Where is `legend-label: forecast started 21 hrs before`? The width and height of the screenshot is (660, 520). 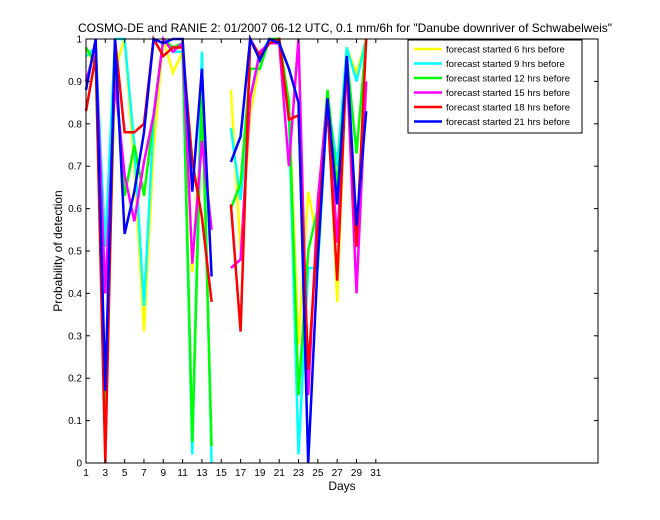
legend-label: forecast started 21 hrs before is located at coordinates (508, 122).